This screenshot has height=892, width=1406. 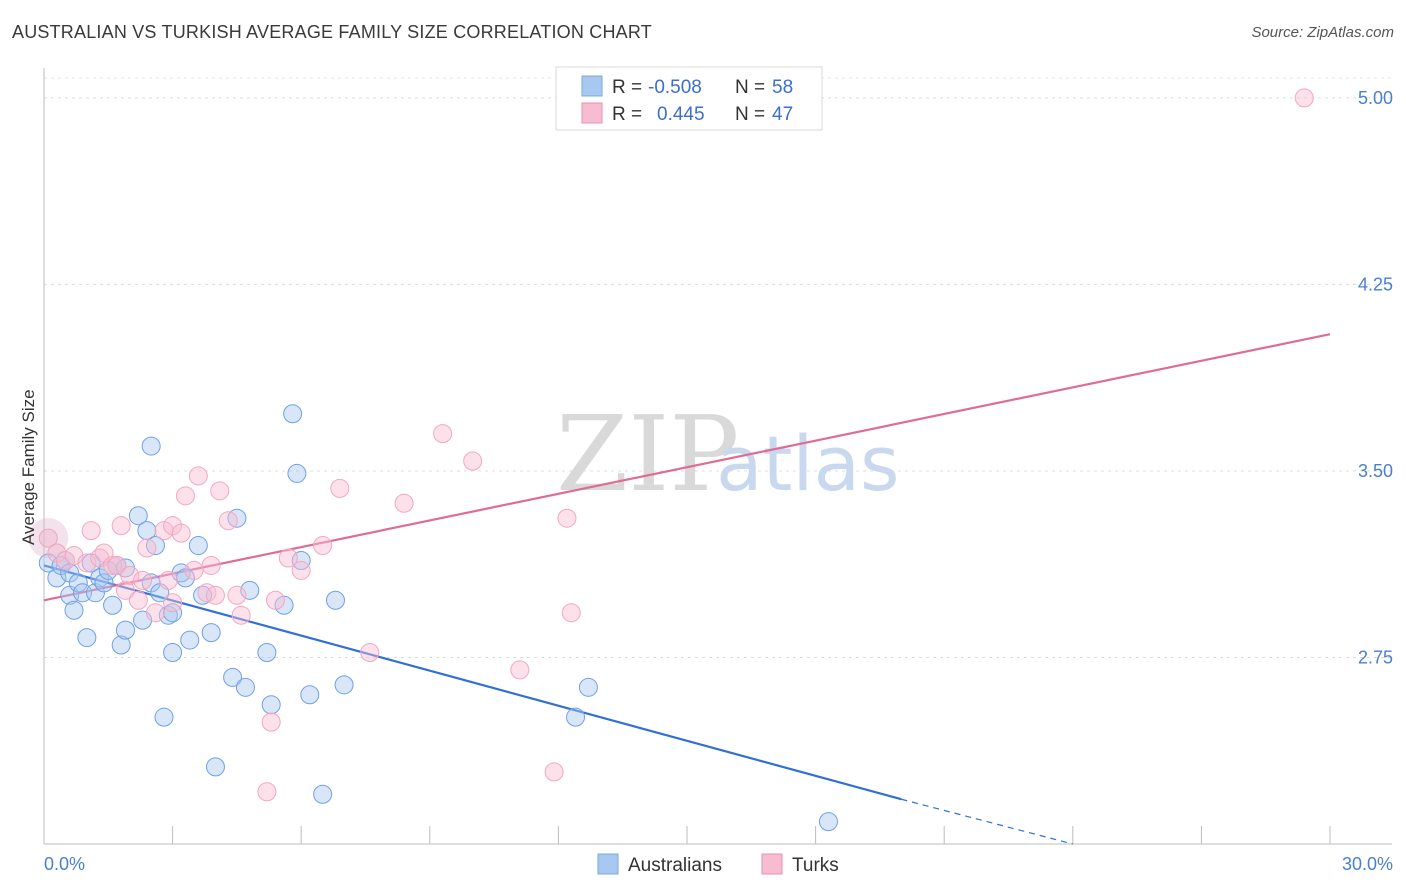 I want to click on x-tick-labels: 0.0% 30.0%, so click(x=718, y=864).